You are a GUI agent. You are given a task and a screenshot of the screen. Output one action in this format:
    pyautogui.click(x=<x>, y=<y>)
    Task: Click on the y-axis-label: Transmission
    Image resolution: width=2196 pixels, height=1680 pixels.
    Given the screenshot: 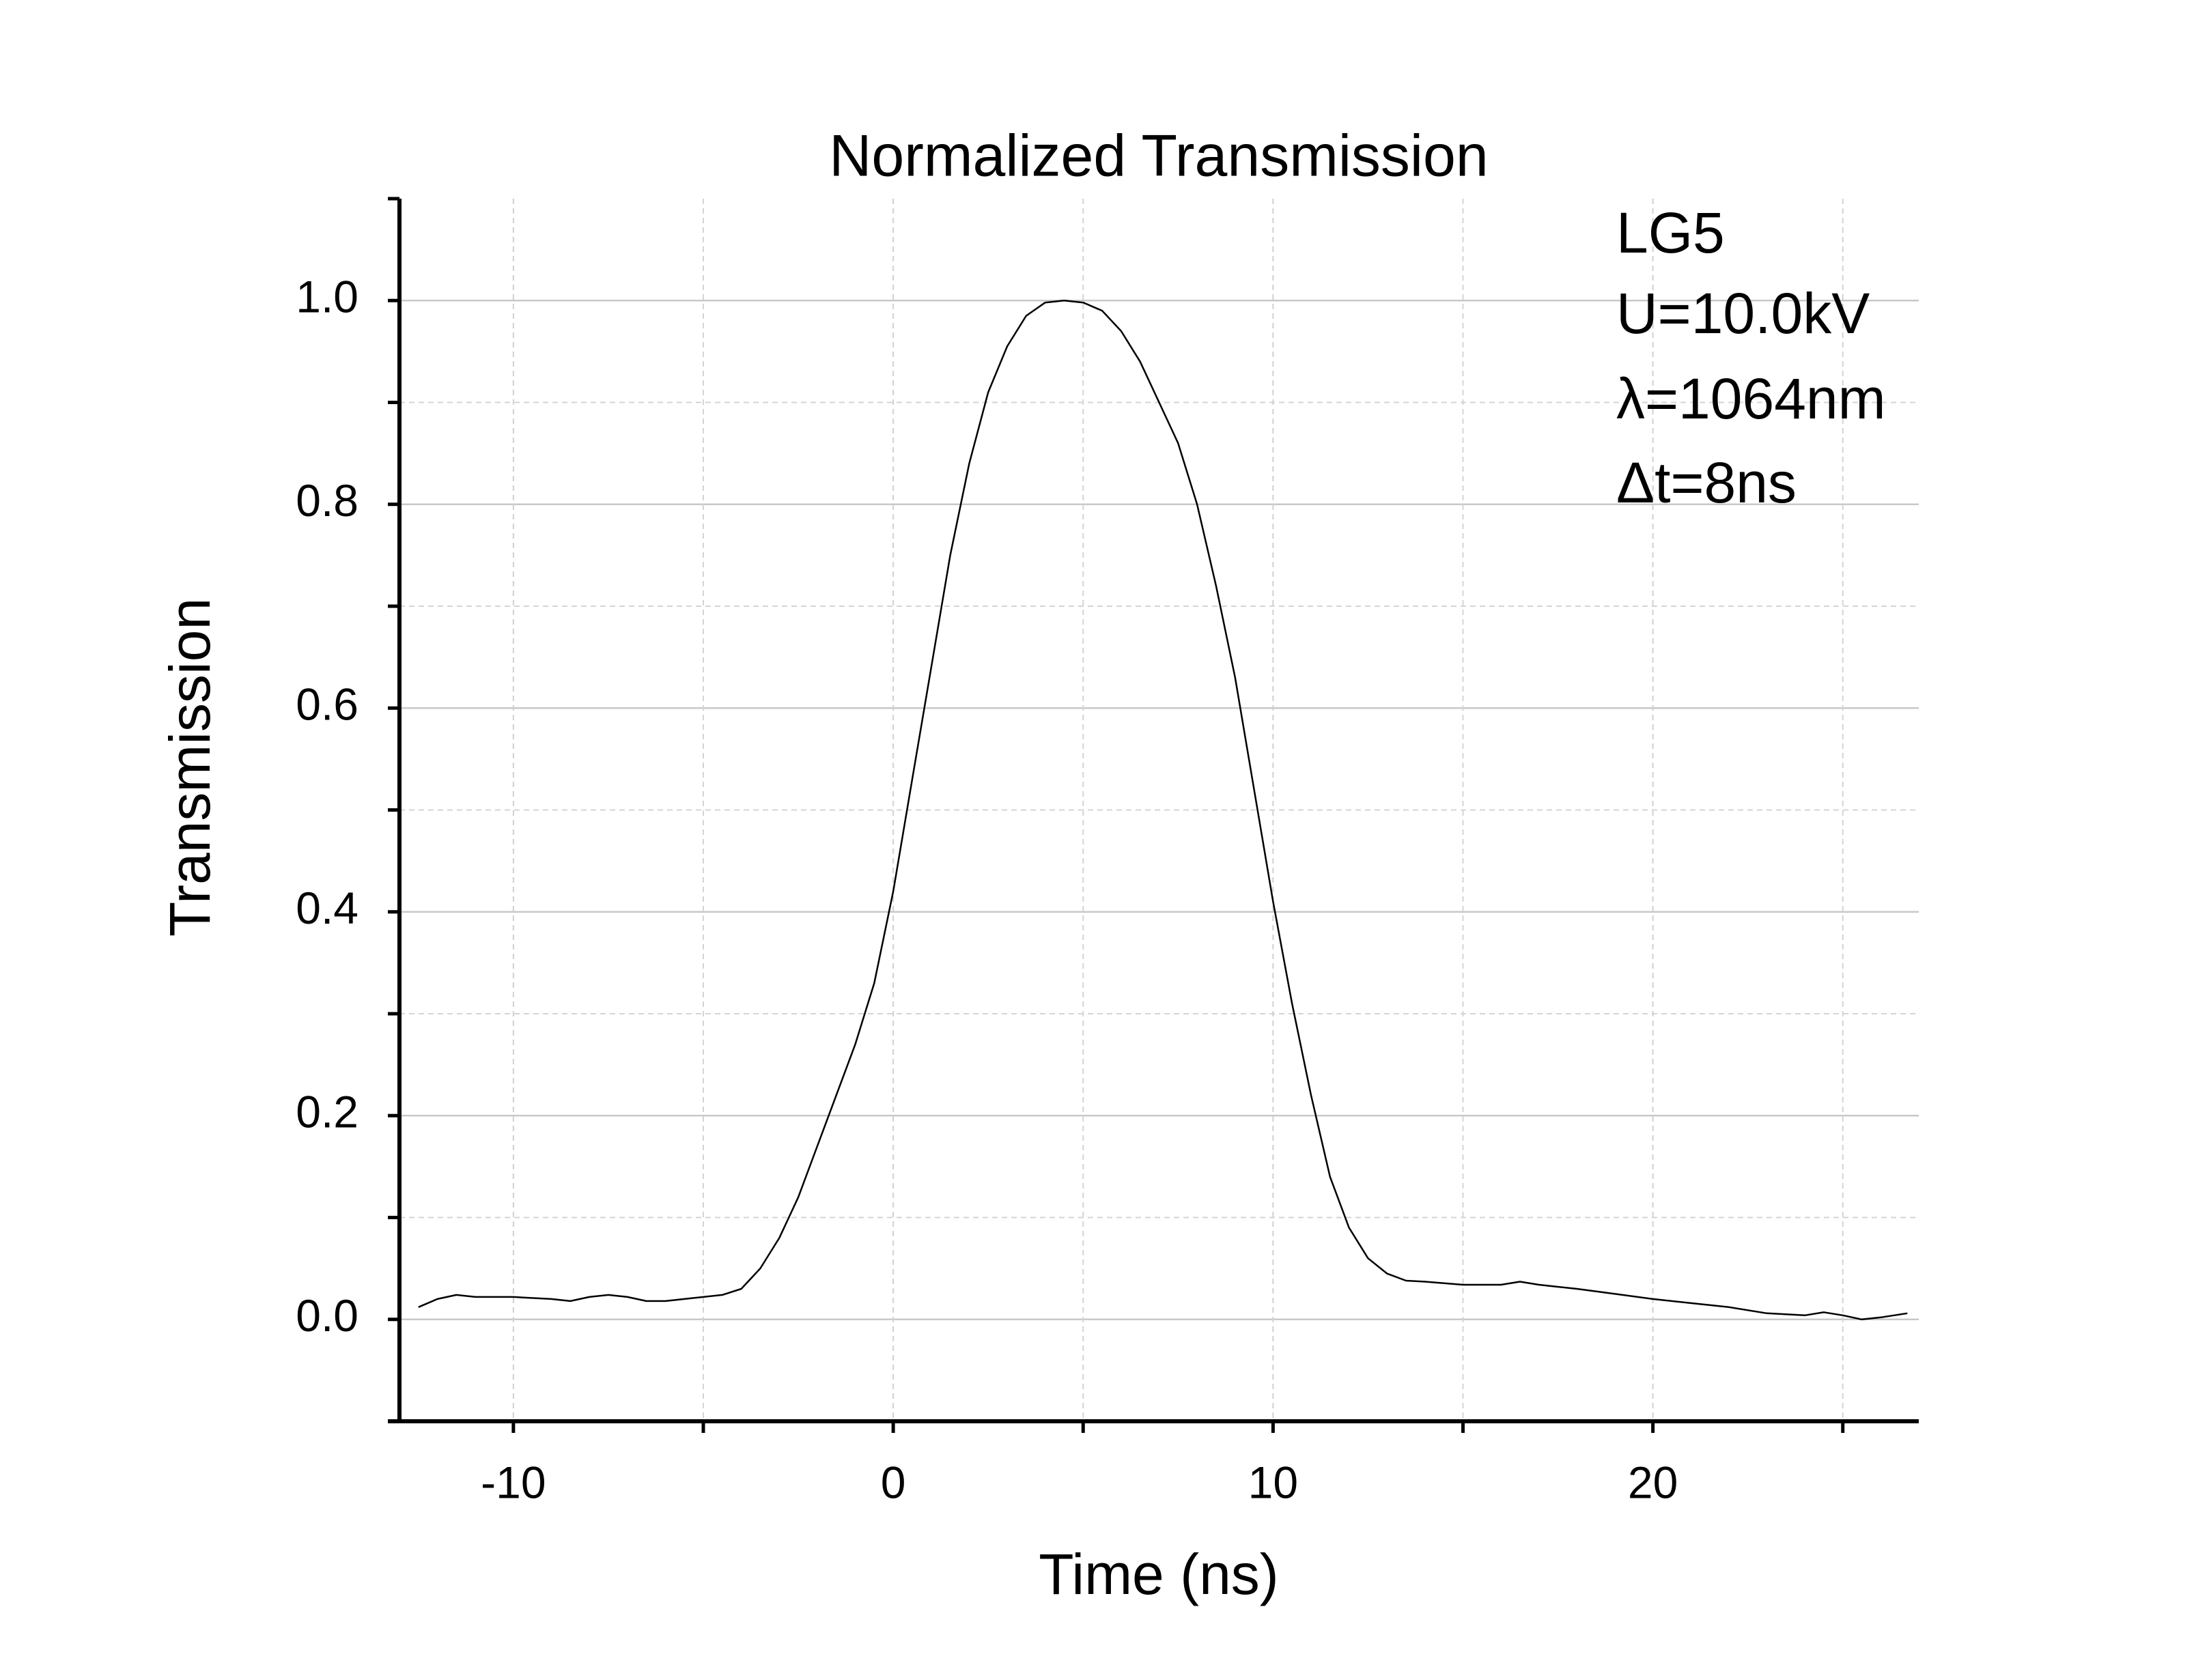 What is the action you would take?
    pyautogui.click(x=190, y=767)
    